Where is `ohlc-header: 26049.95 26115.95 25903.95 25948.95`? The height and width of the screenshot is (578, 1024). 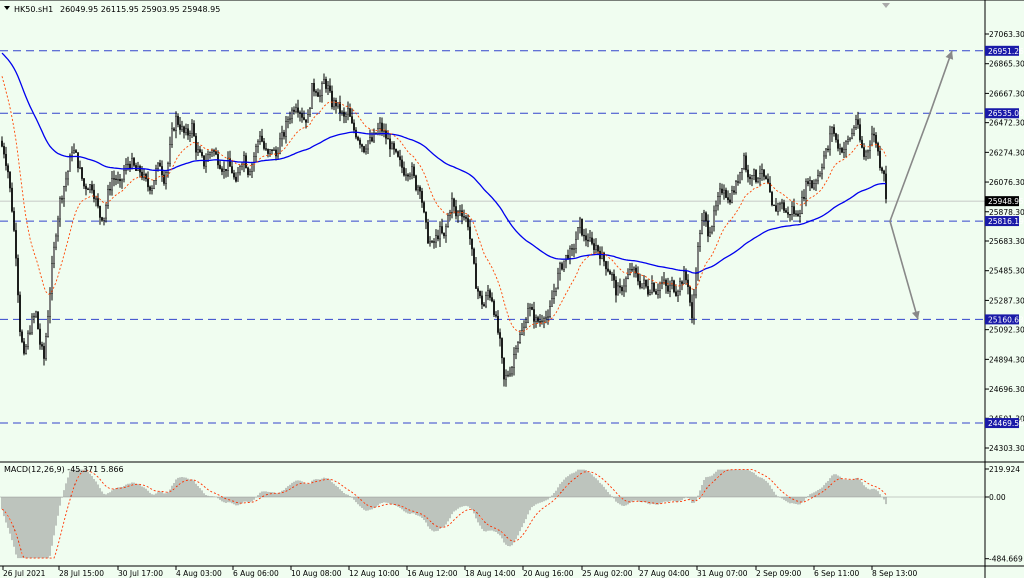
ohlc-header: 26049.95 26115.95 25903.95 25948.95 is located at coordinates (140, 9).